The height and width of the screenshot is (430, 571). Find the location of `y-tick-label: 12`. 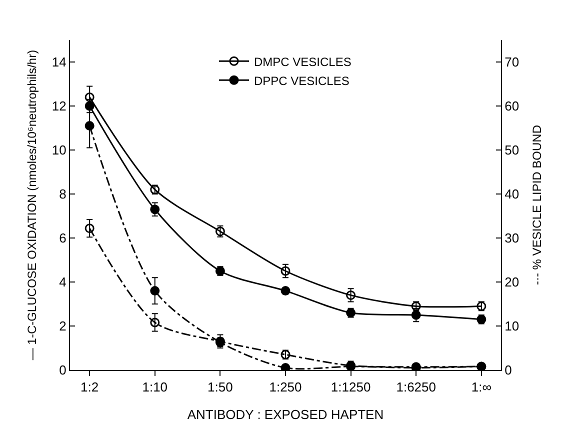

y-tick-label: 12 is located at coordinates (59, 106).